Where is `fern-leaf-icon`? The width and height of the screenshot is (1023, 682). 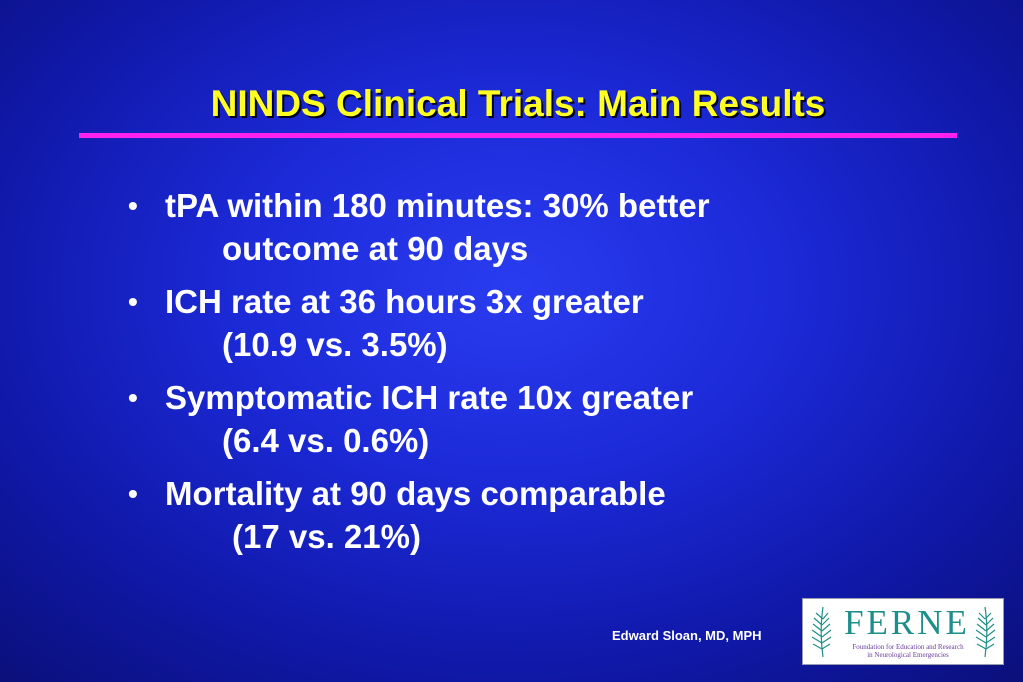 fern-leaf-icon is located at coordinates (903, 632).